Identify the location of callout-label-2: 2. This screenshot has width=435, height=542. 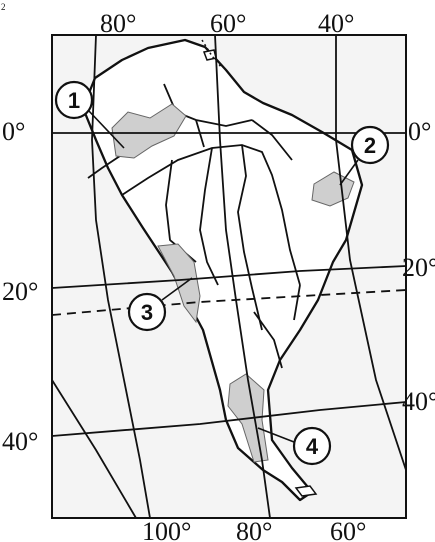
(370, 145).